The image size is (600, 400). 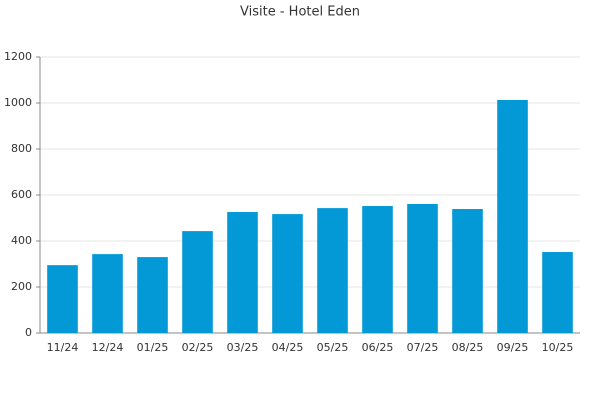 I want to click on y-tick-label: 800, so click(x=21, y=148).